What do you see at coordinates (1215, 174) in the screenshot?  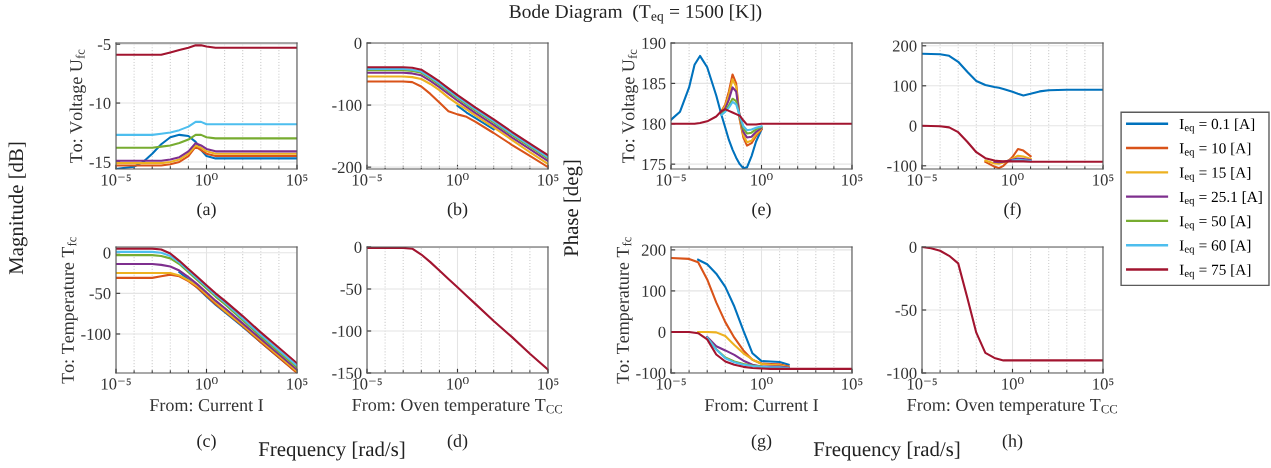 I see `legend-label: I$_{eq}$ = 15 [A]` at bounding box center [1215, 174].